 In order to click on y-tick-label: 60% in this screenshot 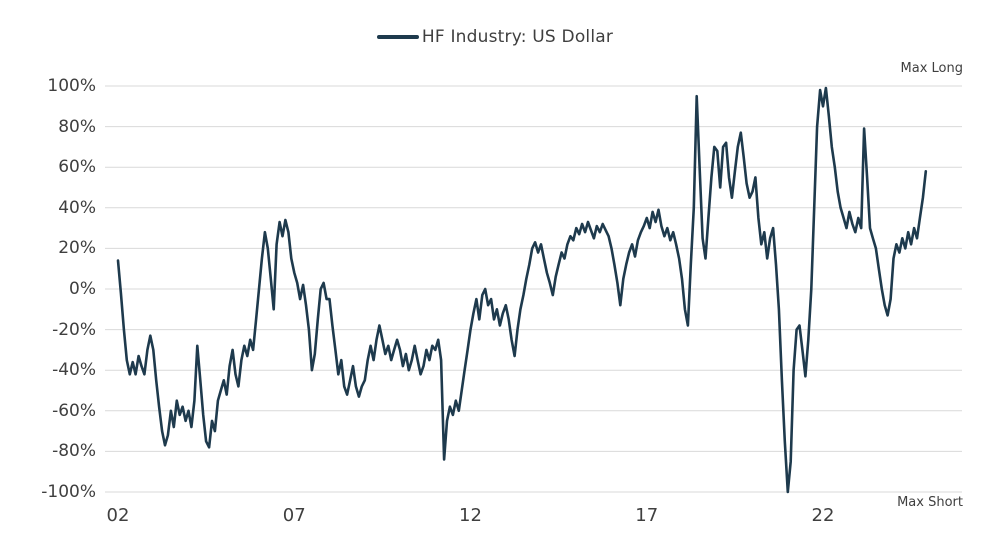, I will do `click(77, 167)`.